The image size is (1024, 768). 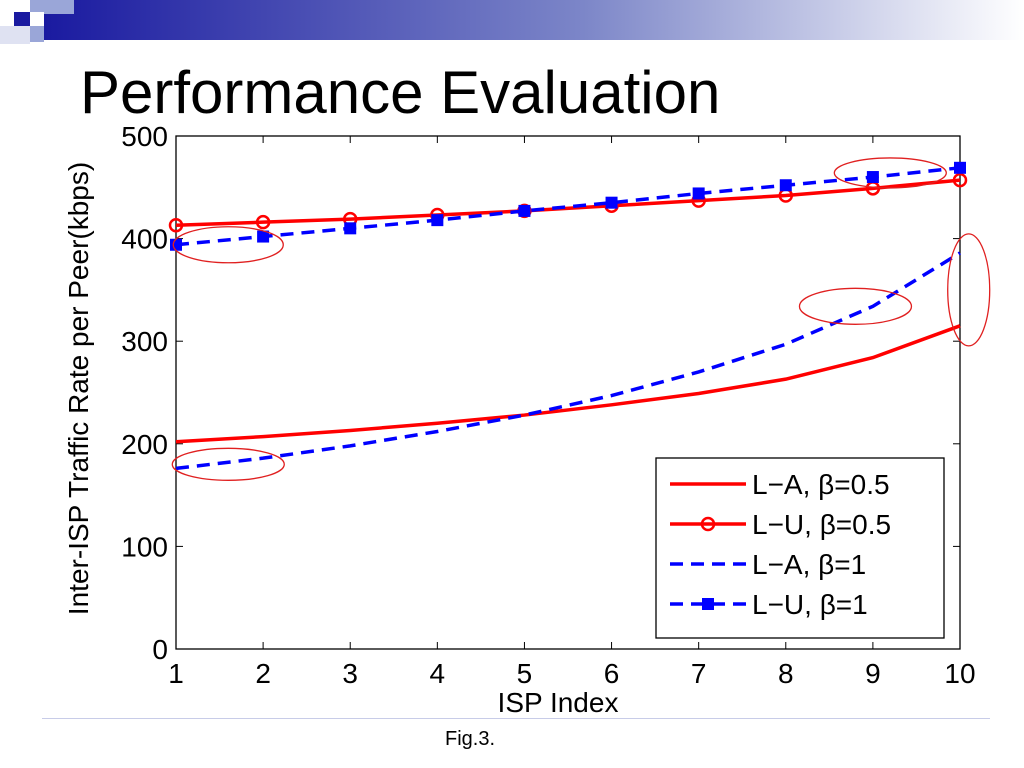 What do you see at coordinates (516, 718) in the screenshot?
I see `footer-divider` at bounding box center [516, 718].